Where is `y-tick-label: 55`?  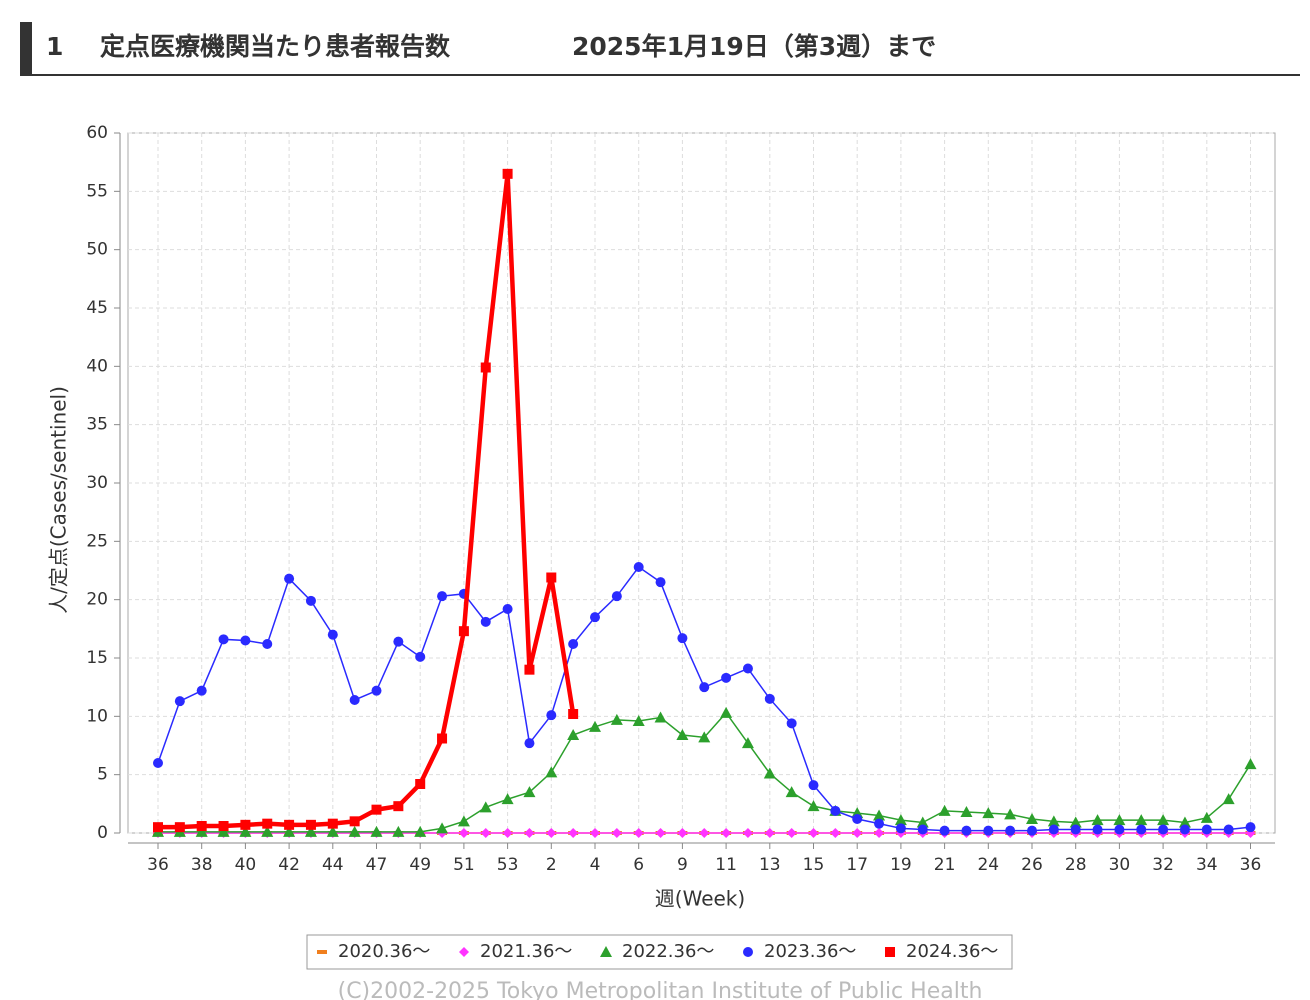
y-tick-label: 55 is located at coordinates (97, 191).